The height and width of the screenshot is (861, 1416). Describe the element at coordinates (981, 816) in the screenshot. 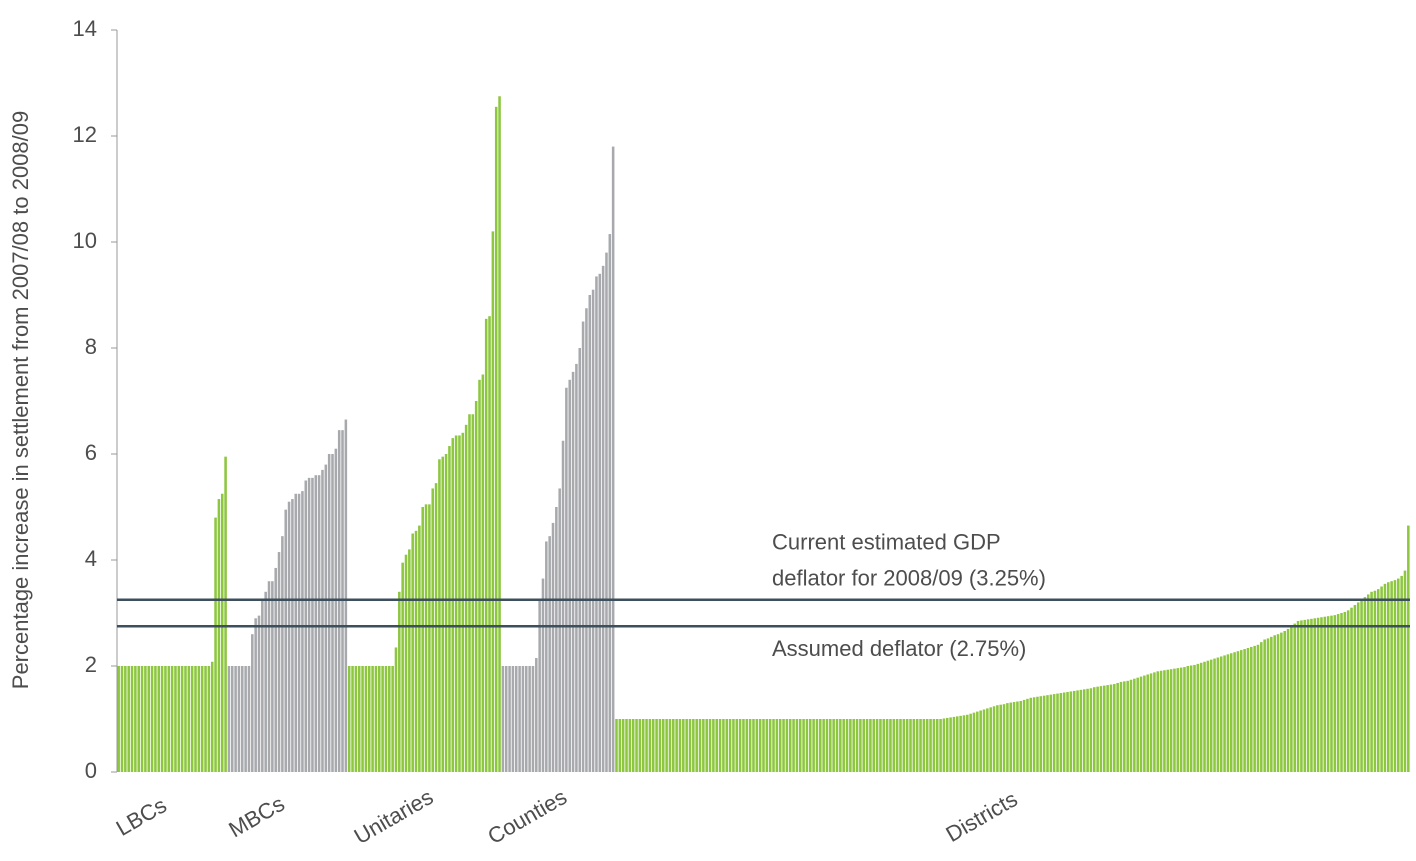

I see `group-label: Districts` at that location.